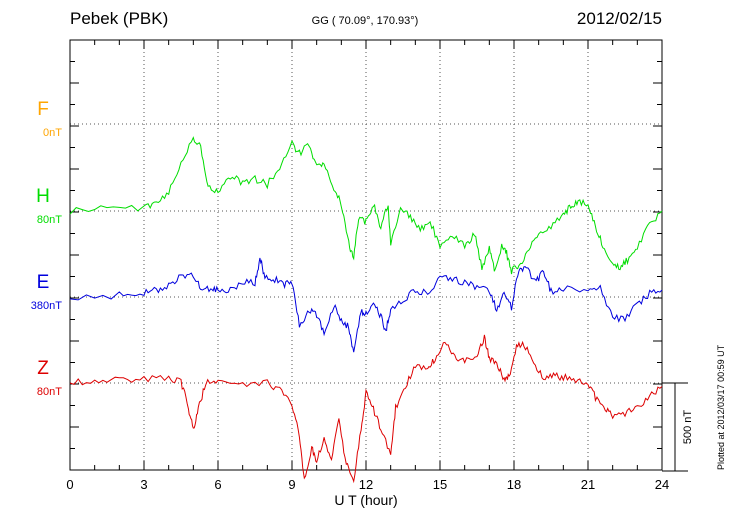 This screenshot has height=520, width=730. What do you see at coordinates (43, 109) in the screenshot?
I see `series-label-f: F` at bounding box center [43, 109].